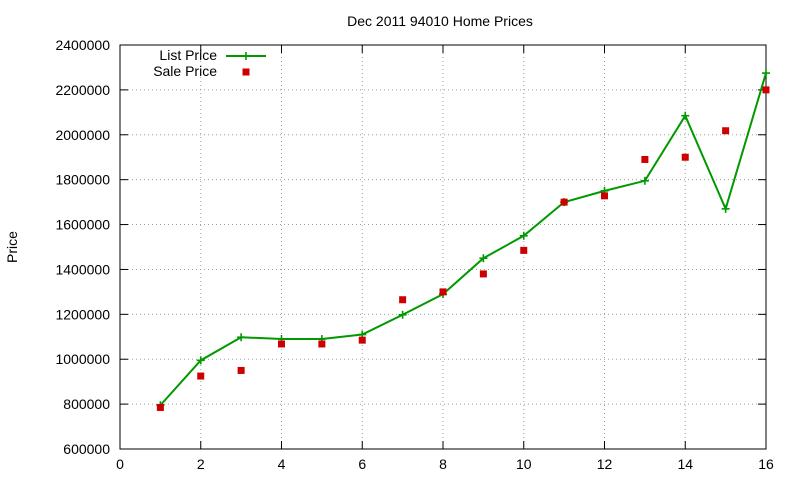 The width and height of the screenshot is (800, 480). What do you see at coordinates (524, 464) in the screenshot?
I see `x-tick-label: 10` at bounding box center [524, 464].